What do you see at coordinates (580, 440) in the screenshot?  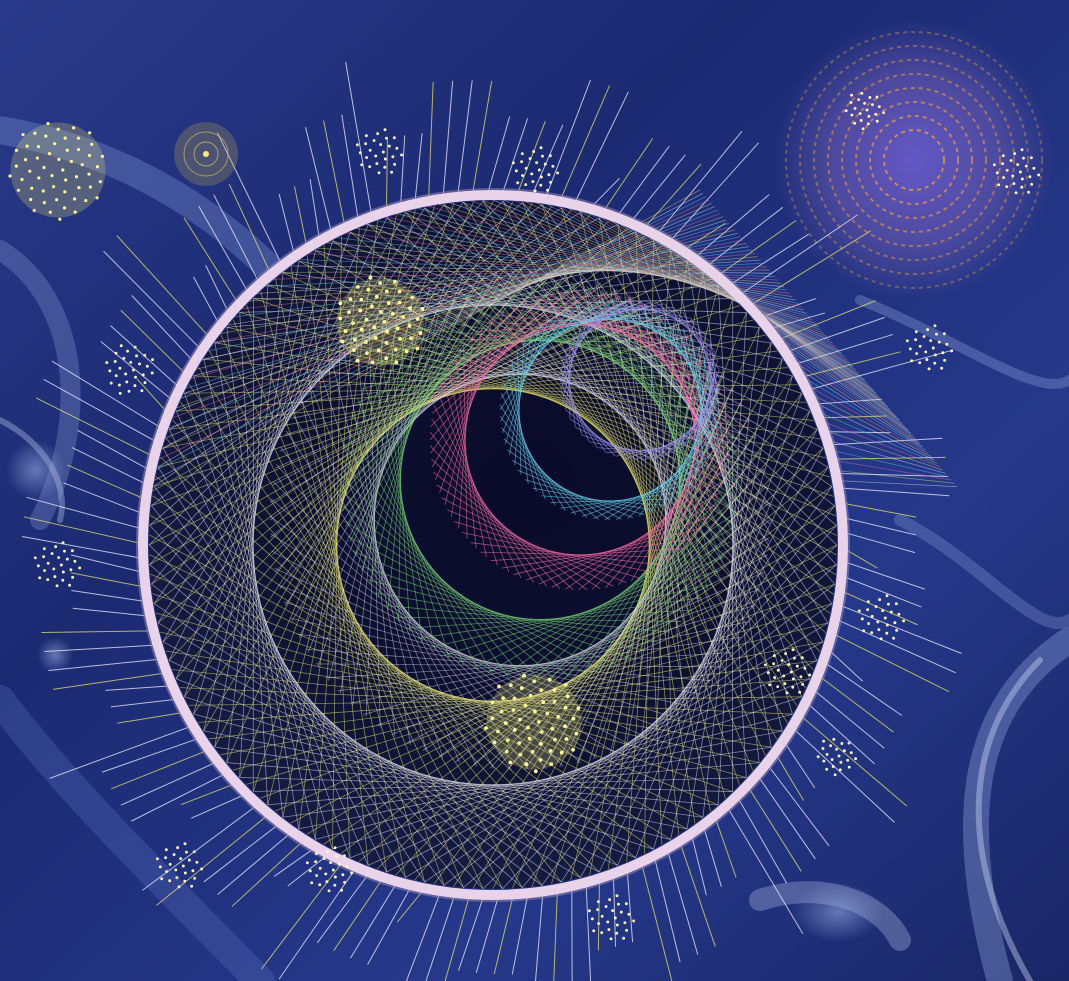 I see `pink-envelope` at bounding box center [580, 440].